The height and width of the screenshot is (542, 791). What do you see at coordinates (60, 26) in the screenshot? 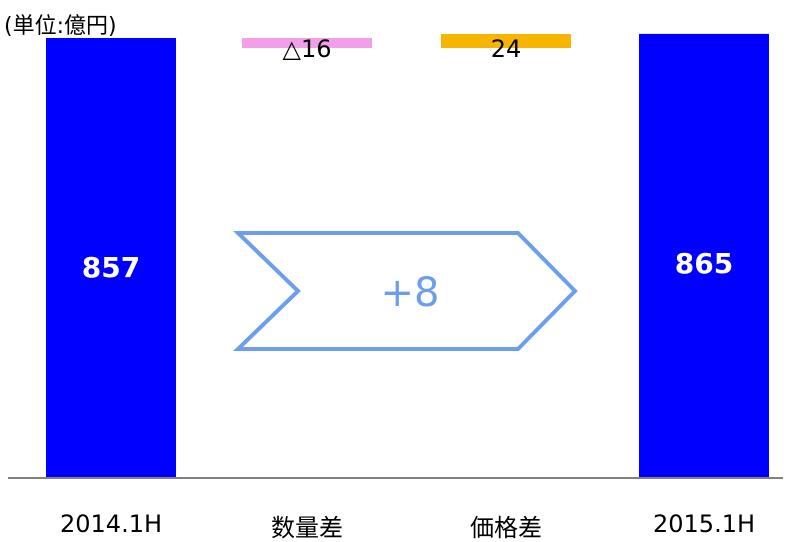
I see `unit-label: (単位:億円)` at bounding box center [60, 26].